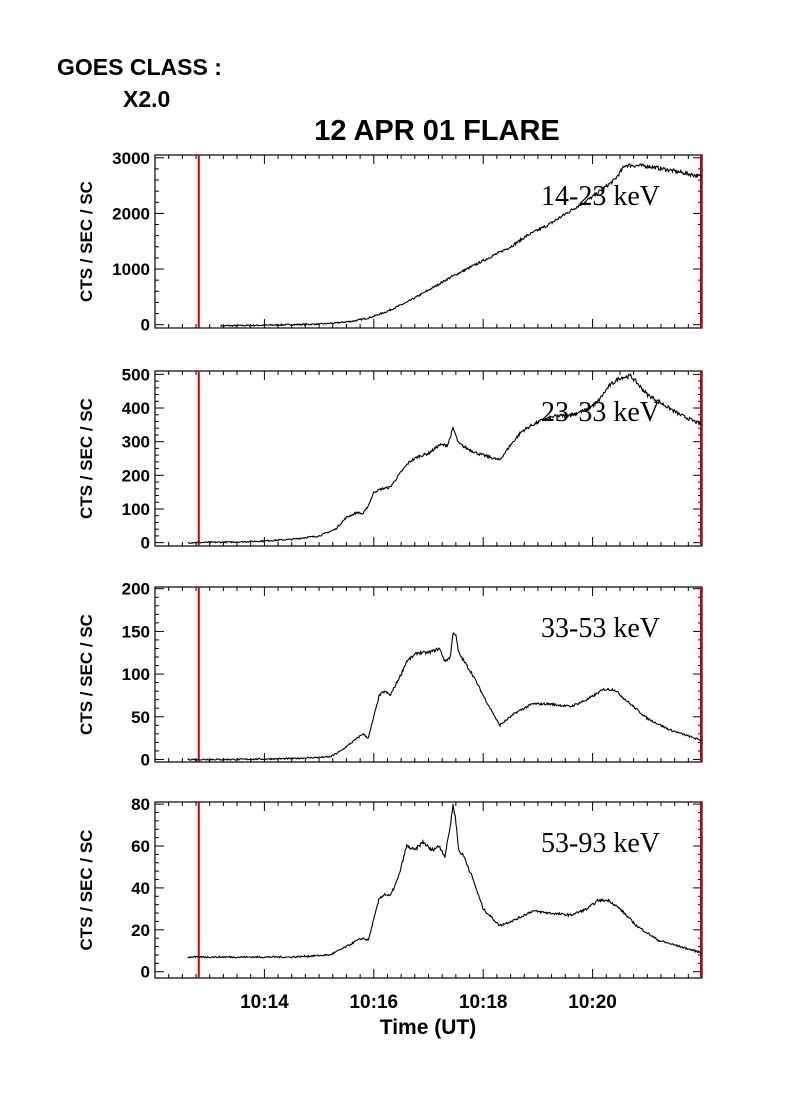  What do you see at coordinates (140, 804) in the screenshot?
I see `y-tick-label: 80` at bounding box center [140, 804].